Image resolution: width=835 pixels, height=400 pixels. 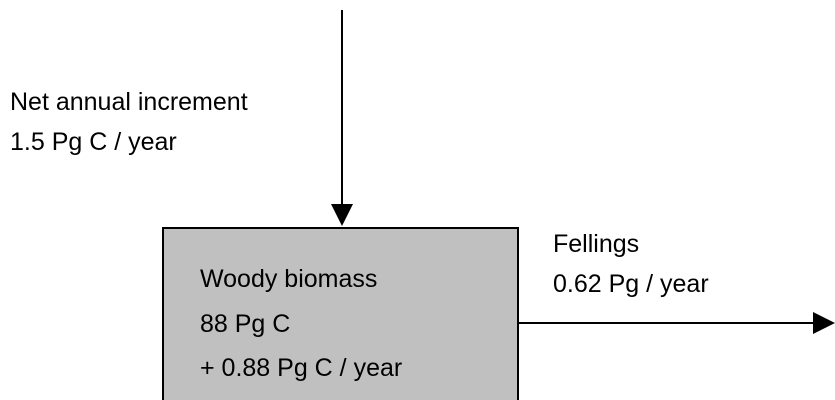 I want to click on outflow-label: Fellings, so click(x=596, y=244).